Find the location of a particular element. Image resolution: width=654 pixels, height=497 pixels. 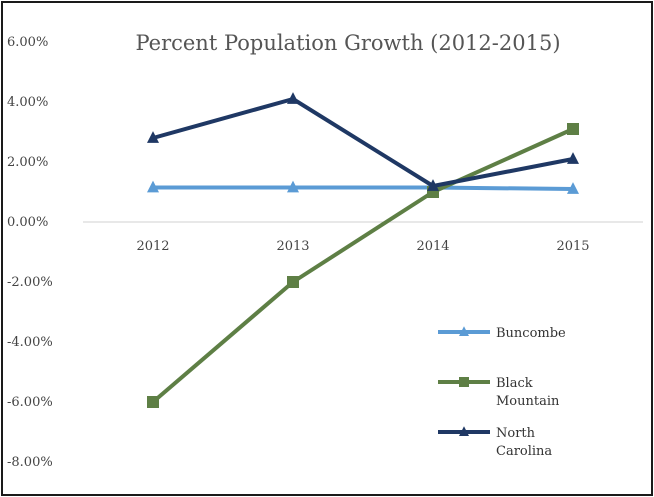

legend-marker-buncombe is located at coordinates (464, 331).